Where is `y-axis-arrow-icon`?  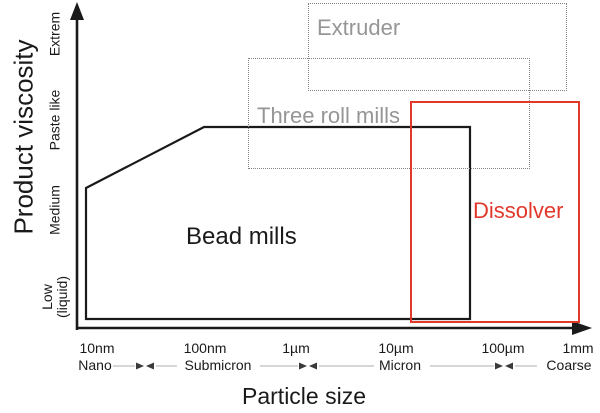 y-axis-arrow-icon is located at coordinates (77, 11).